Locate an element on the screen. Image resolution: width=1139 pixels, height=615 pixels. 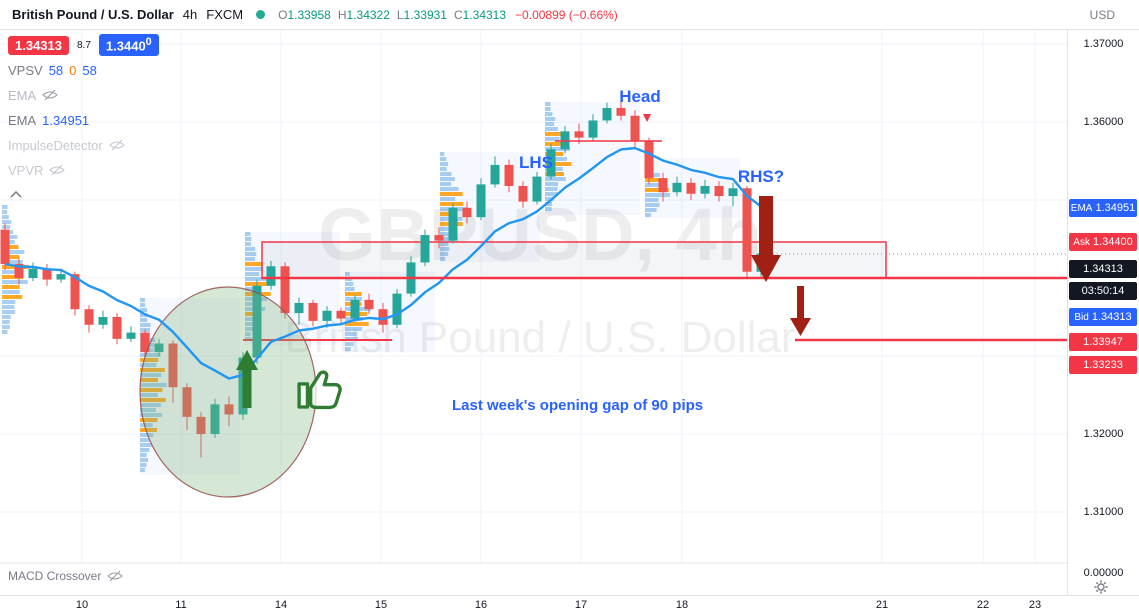
price-axis-label: 1.37000 is located at coordinates (1103, 44).